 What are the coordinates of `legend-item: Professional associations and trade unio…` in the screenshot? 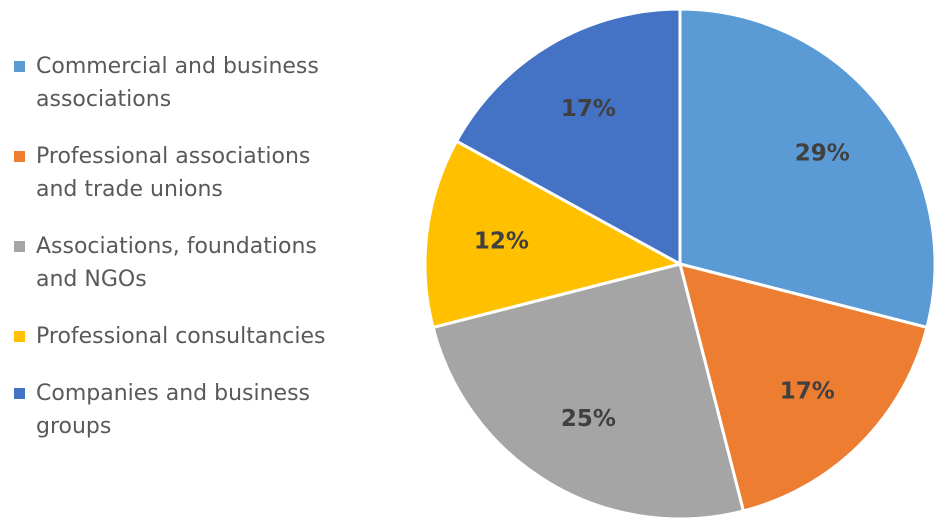 It's located at (184, 173).